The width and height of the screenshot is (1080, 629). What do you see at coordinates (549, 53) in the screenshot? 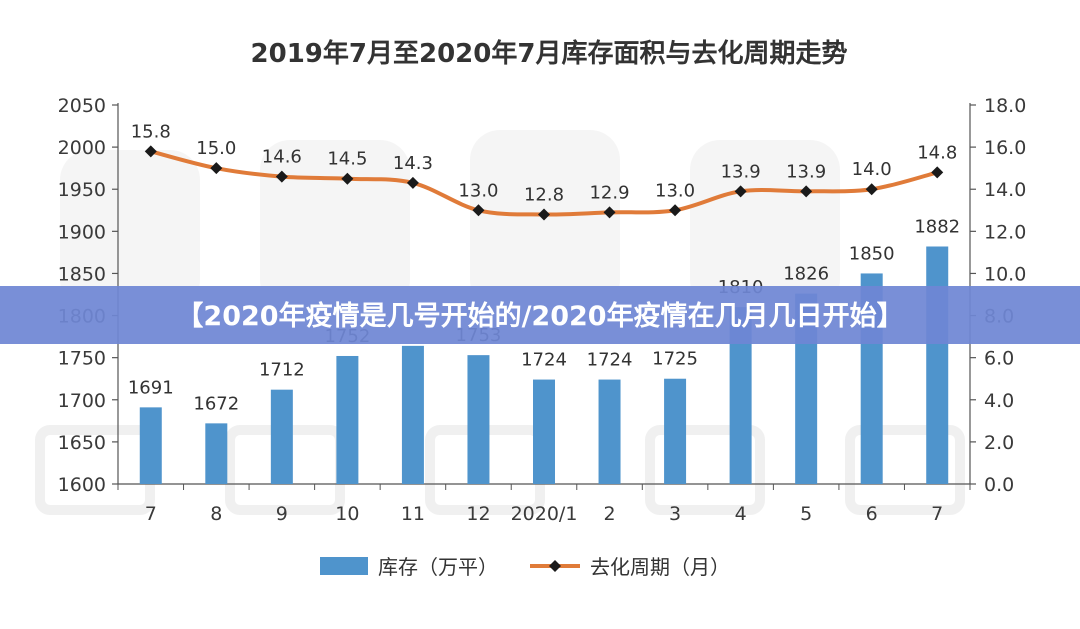
I see `chart-title: 2019年7月至2020年7月库存面积与去化周期走势` at bounding box center [549, 53].